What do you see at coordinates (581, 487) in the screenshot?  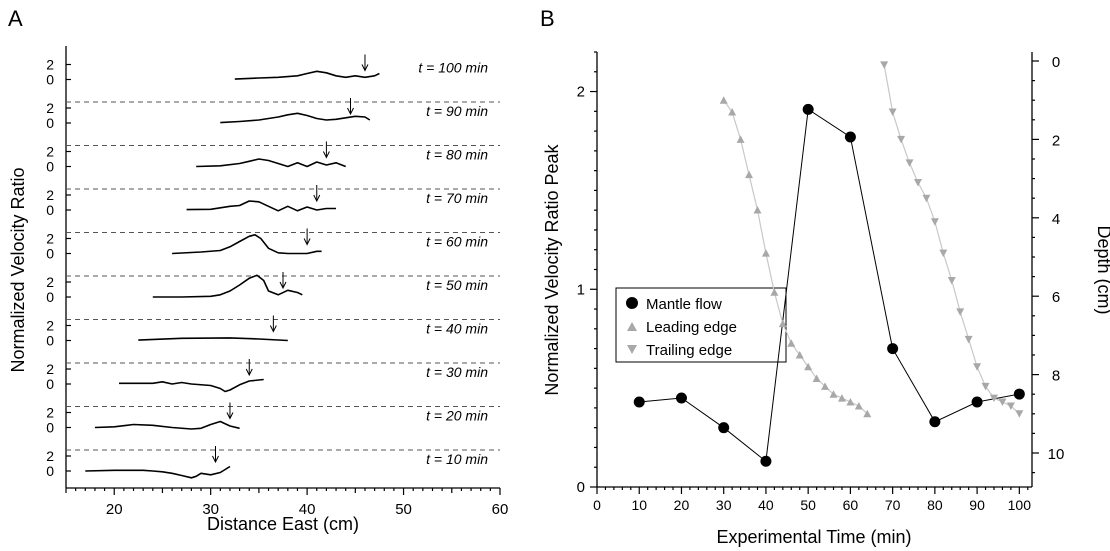 I see `panel-b-y-tick-label: 0` at bounding box center [581, 487].